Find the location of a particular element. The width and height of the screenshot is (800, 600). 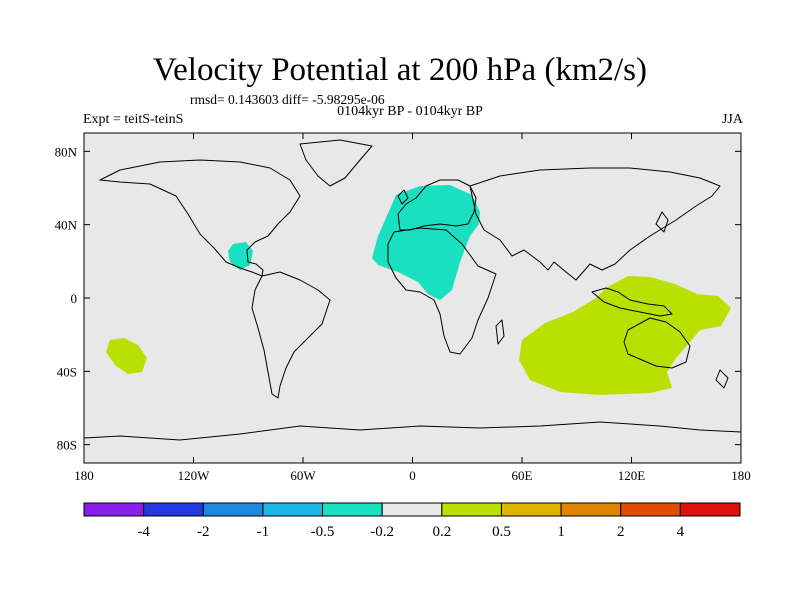

stats-text: rmsd= 0.143603 diff= -5.98295e-06 is located at coordinates (287, 99).